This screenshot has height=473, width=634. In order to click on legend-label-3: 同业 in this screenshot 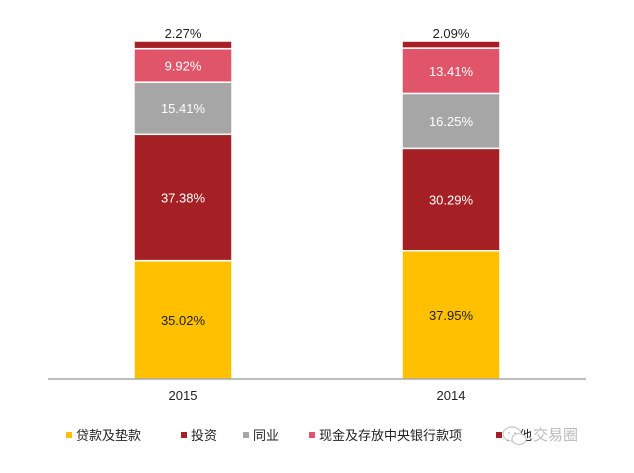, I will do `click(266, 435)`.